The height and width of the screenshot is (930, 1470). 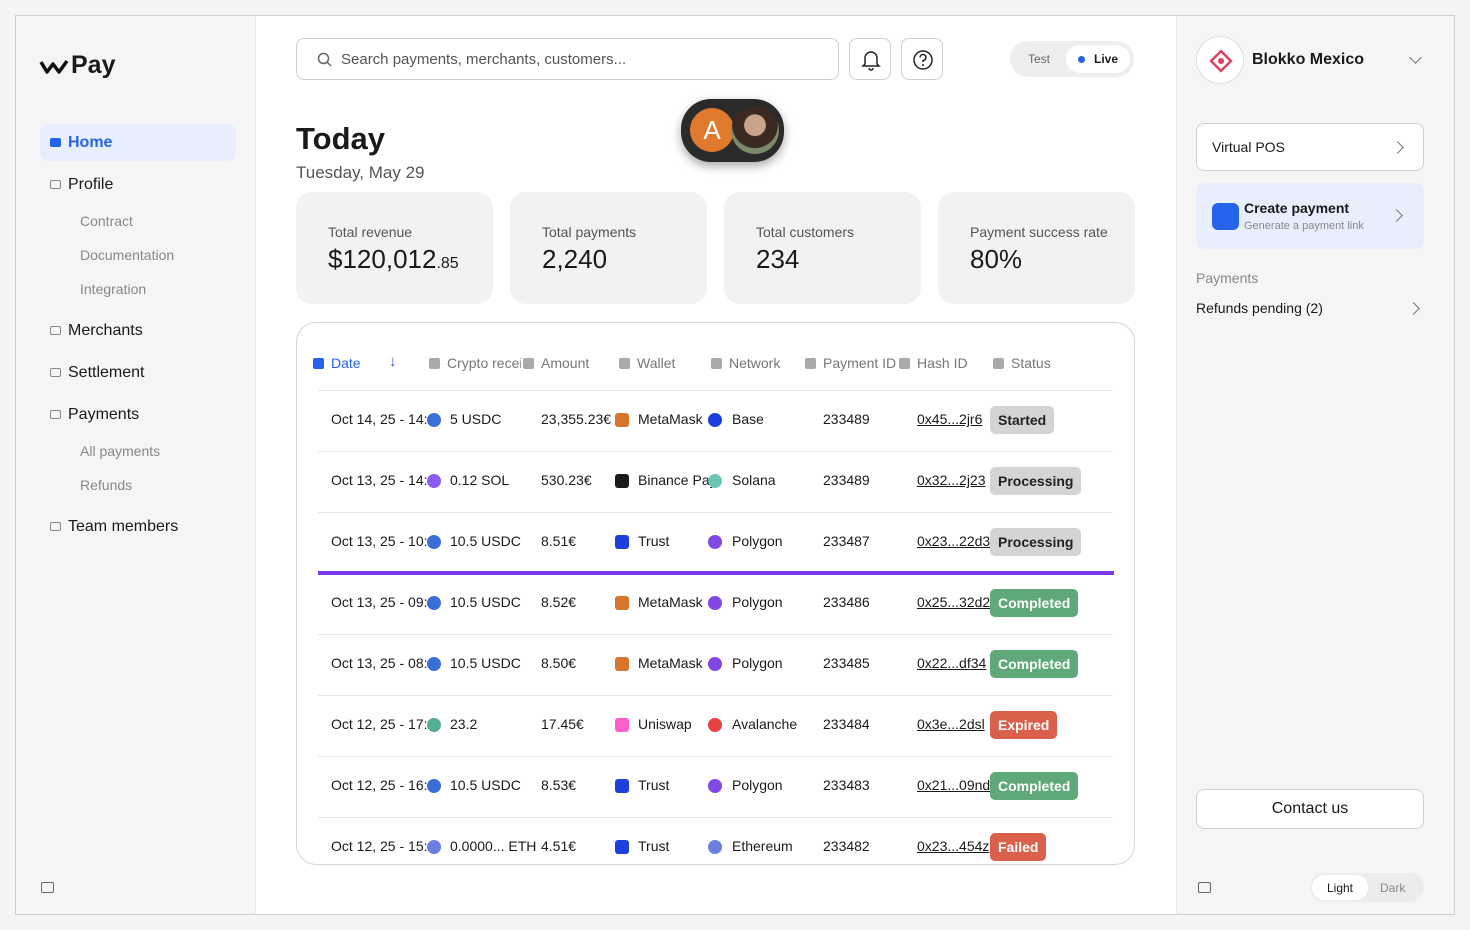 What do you see at coordinates (996, 259) in the screenshot?
I see `stat-value: 80%` at bounding box center [996, 259].